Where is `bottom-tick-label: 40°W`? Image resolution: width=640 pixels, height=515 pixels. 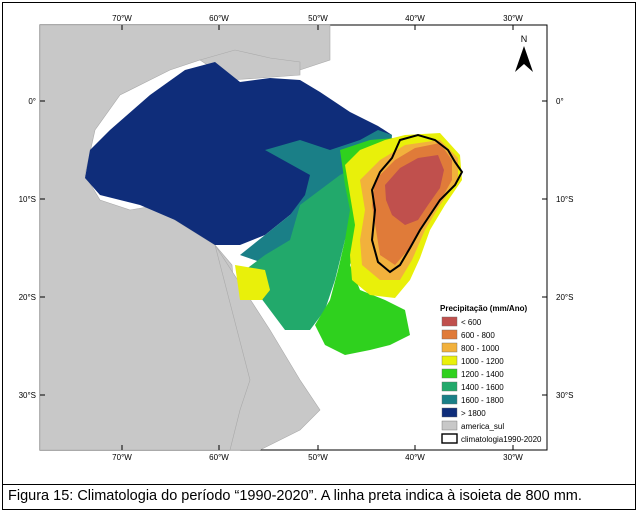 bottom-tick-label: 40°W is located at coordinates (415, 457).